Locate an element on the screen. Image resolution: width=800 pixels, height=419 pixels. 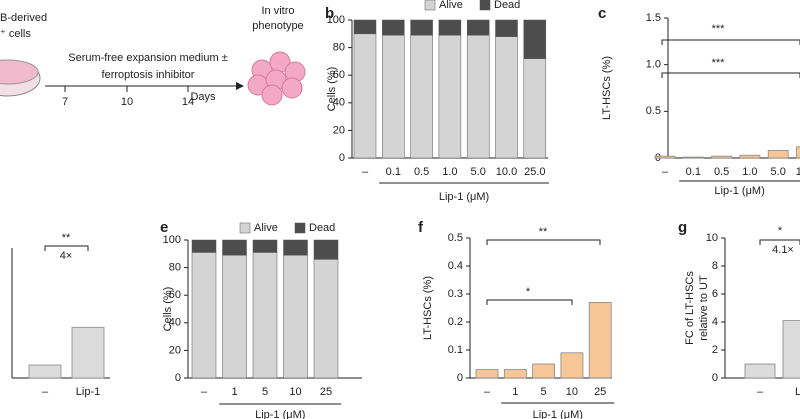
y-tick-label: 6 is located at coordinates (715, 294).